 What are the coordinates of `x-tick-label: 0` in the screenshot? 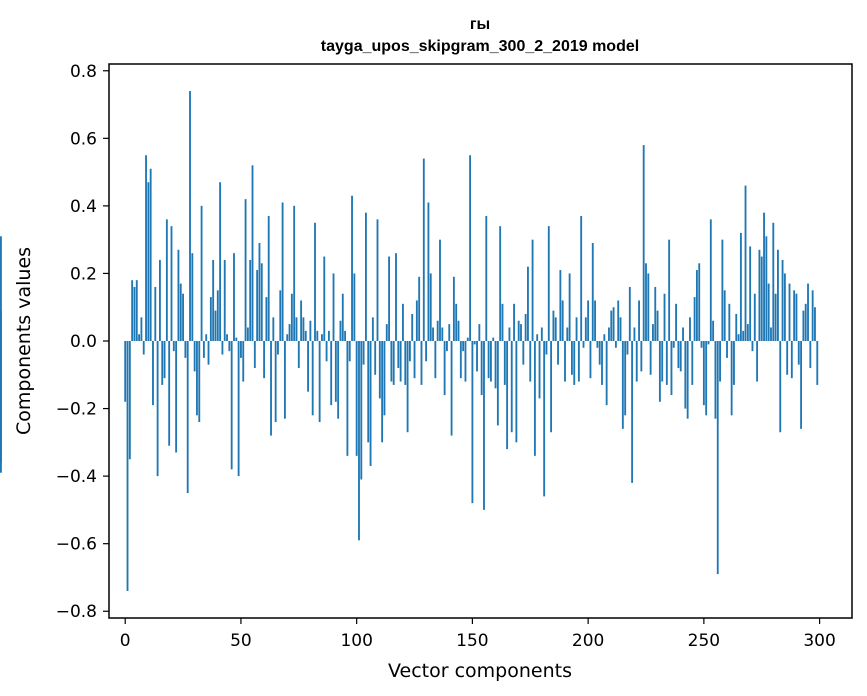 It's located at (125, 641).